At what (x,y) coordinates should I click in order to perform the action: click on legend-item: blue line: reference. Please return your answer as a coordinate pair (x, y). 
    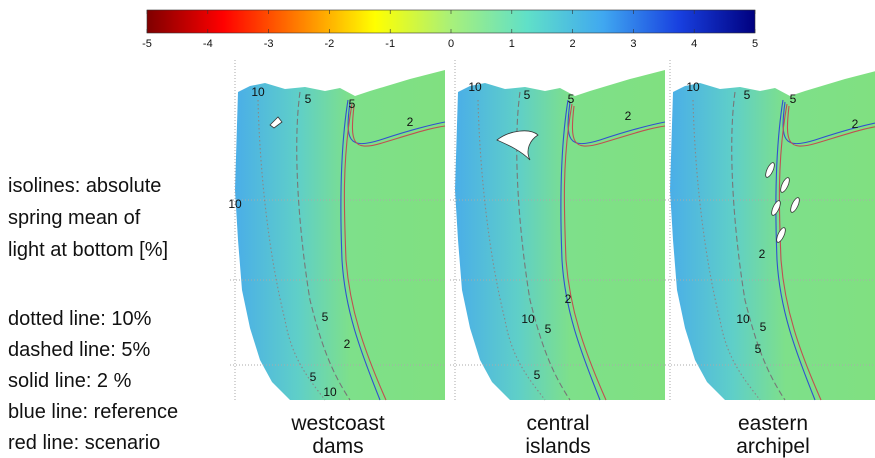
    Looking at the image, I should click on (93, 412).